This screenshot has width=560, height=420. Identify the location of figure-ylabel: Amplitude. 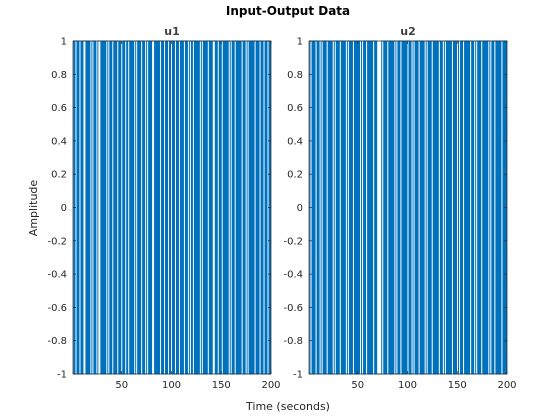
(33, 208).